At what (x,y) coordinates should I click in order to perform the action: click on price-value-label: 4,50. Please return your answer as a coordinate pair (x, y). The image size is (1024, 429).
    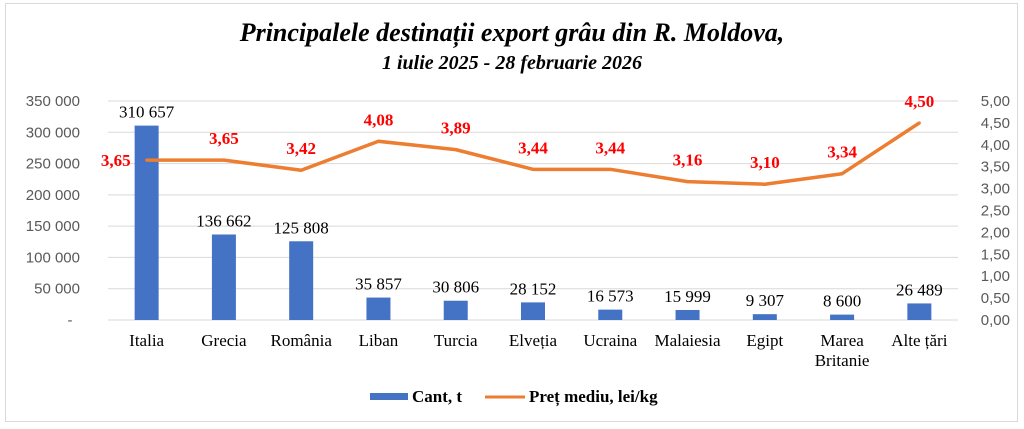
    Looking at the image, I should click on (919, 101).